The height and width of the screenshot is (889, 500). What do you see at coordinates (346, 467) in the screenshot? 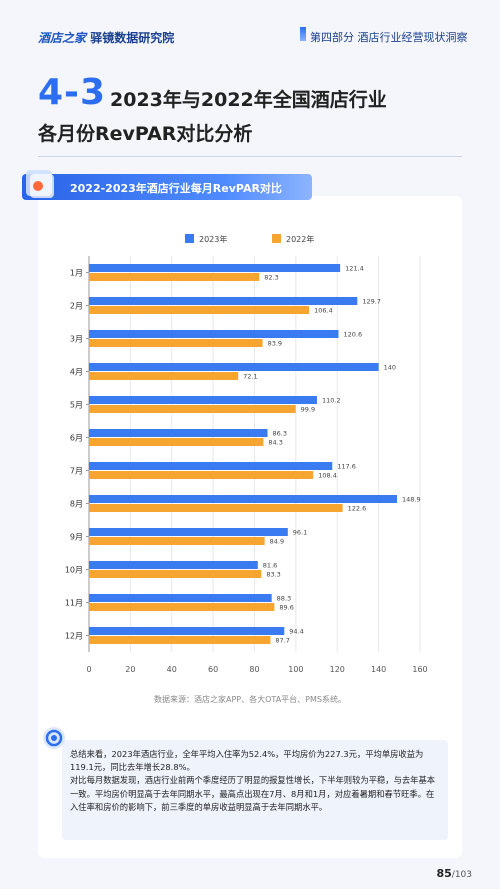
I see `data-label: 117.6` at bounding box center [346, 467].